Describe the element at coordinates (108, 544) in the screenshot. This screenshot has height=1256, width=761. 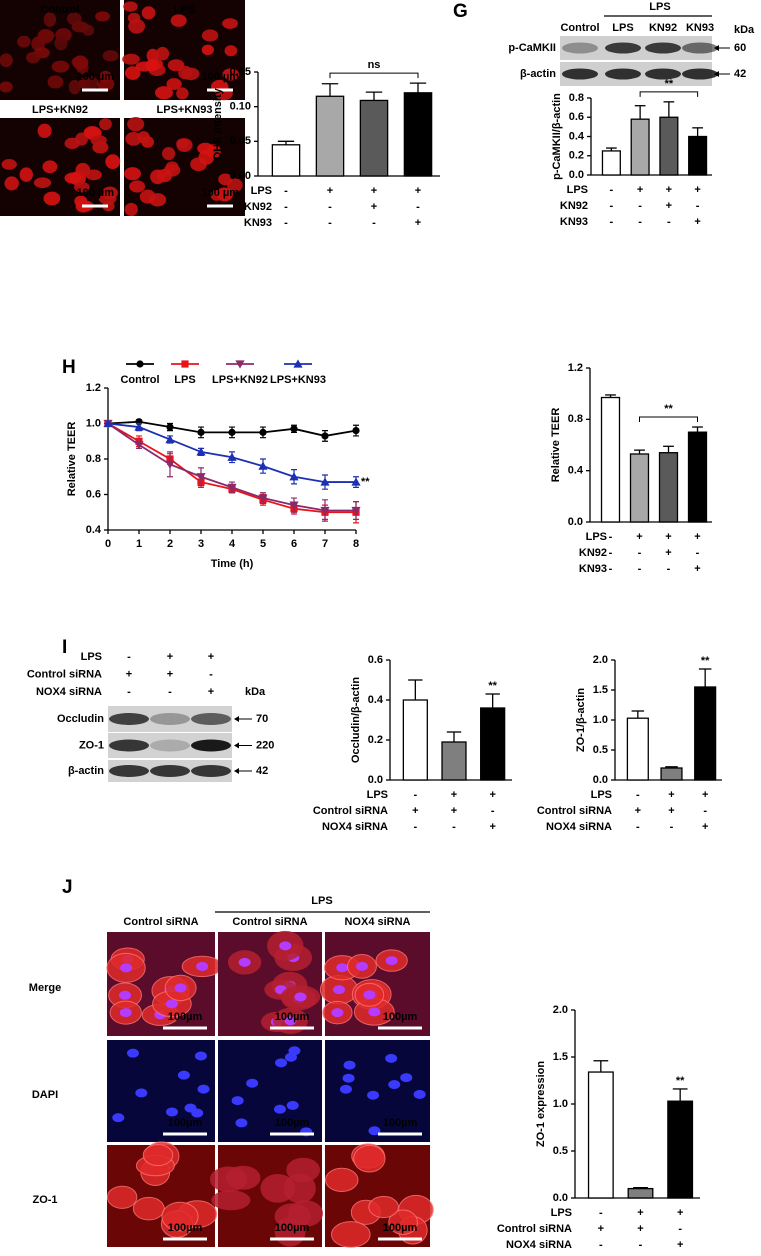
I see `x-tick-label: 0` at that location.